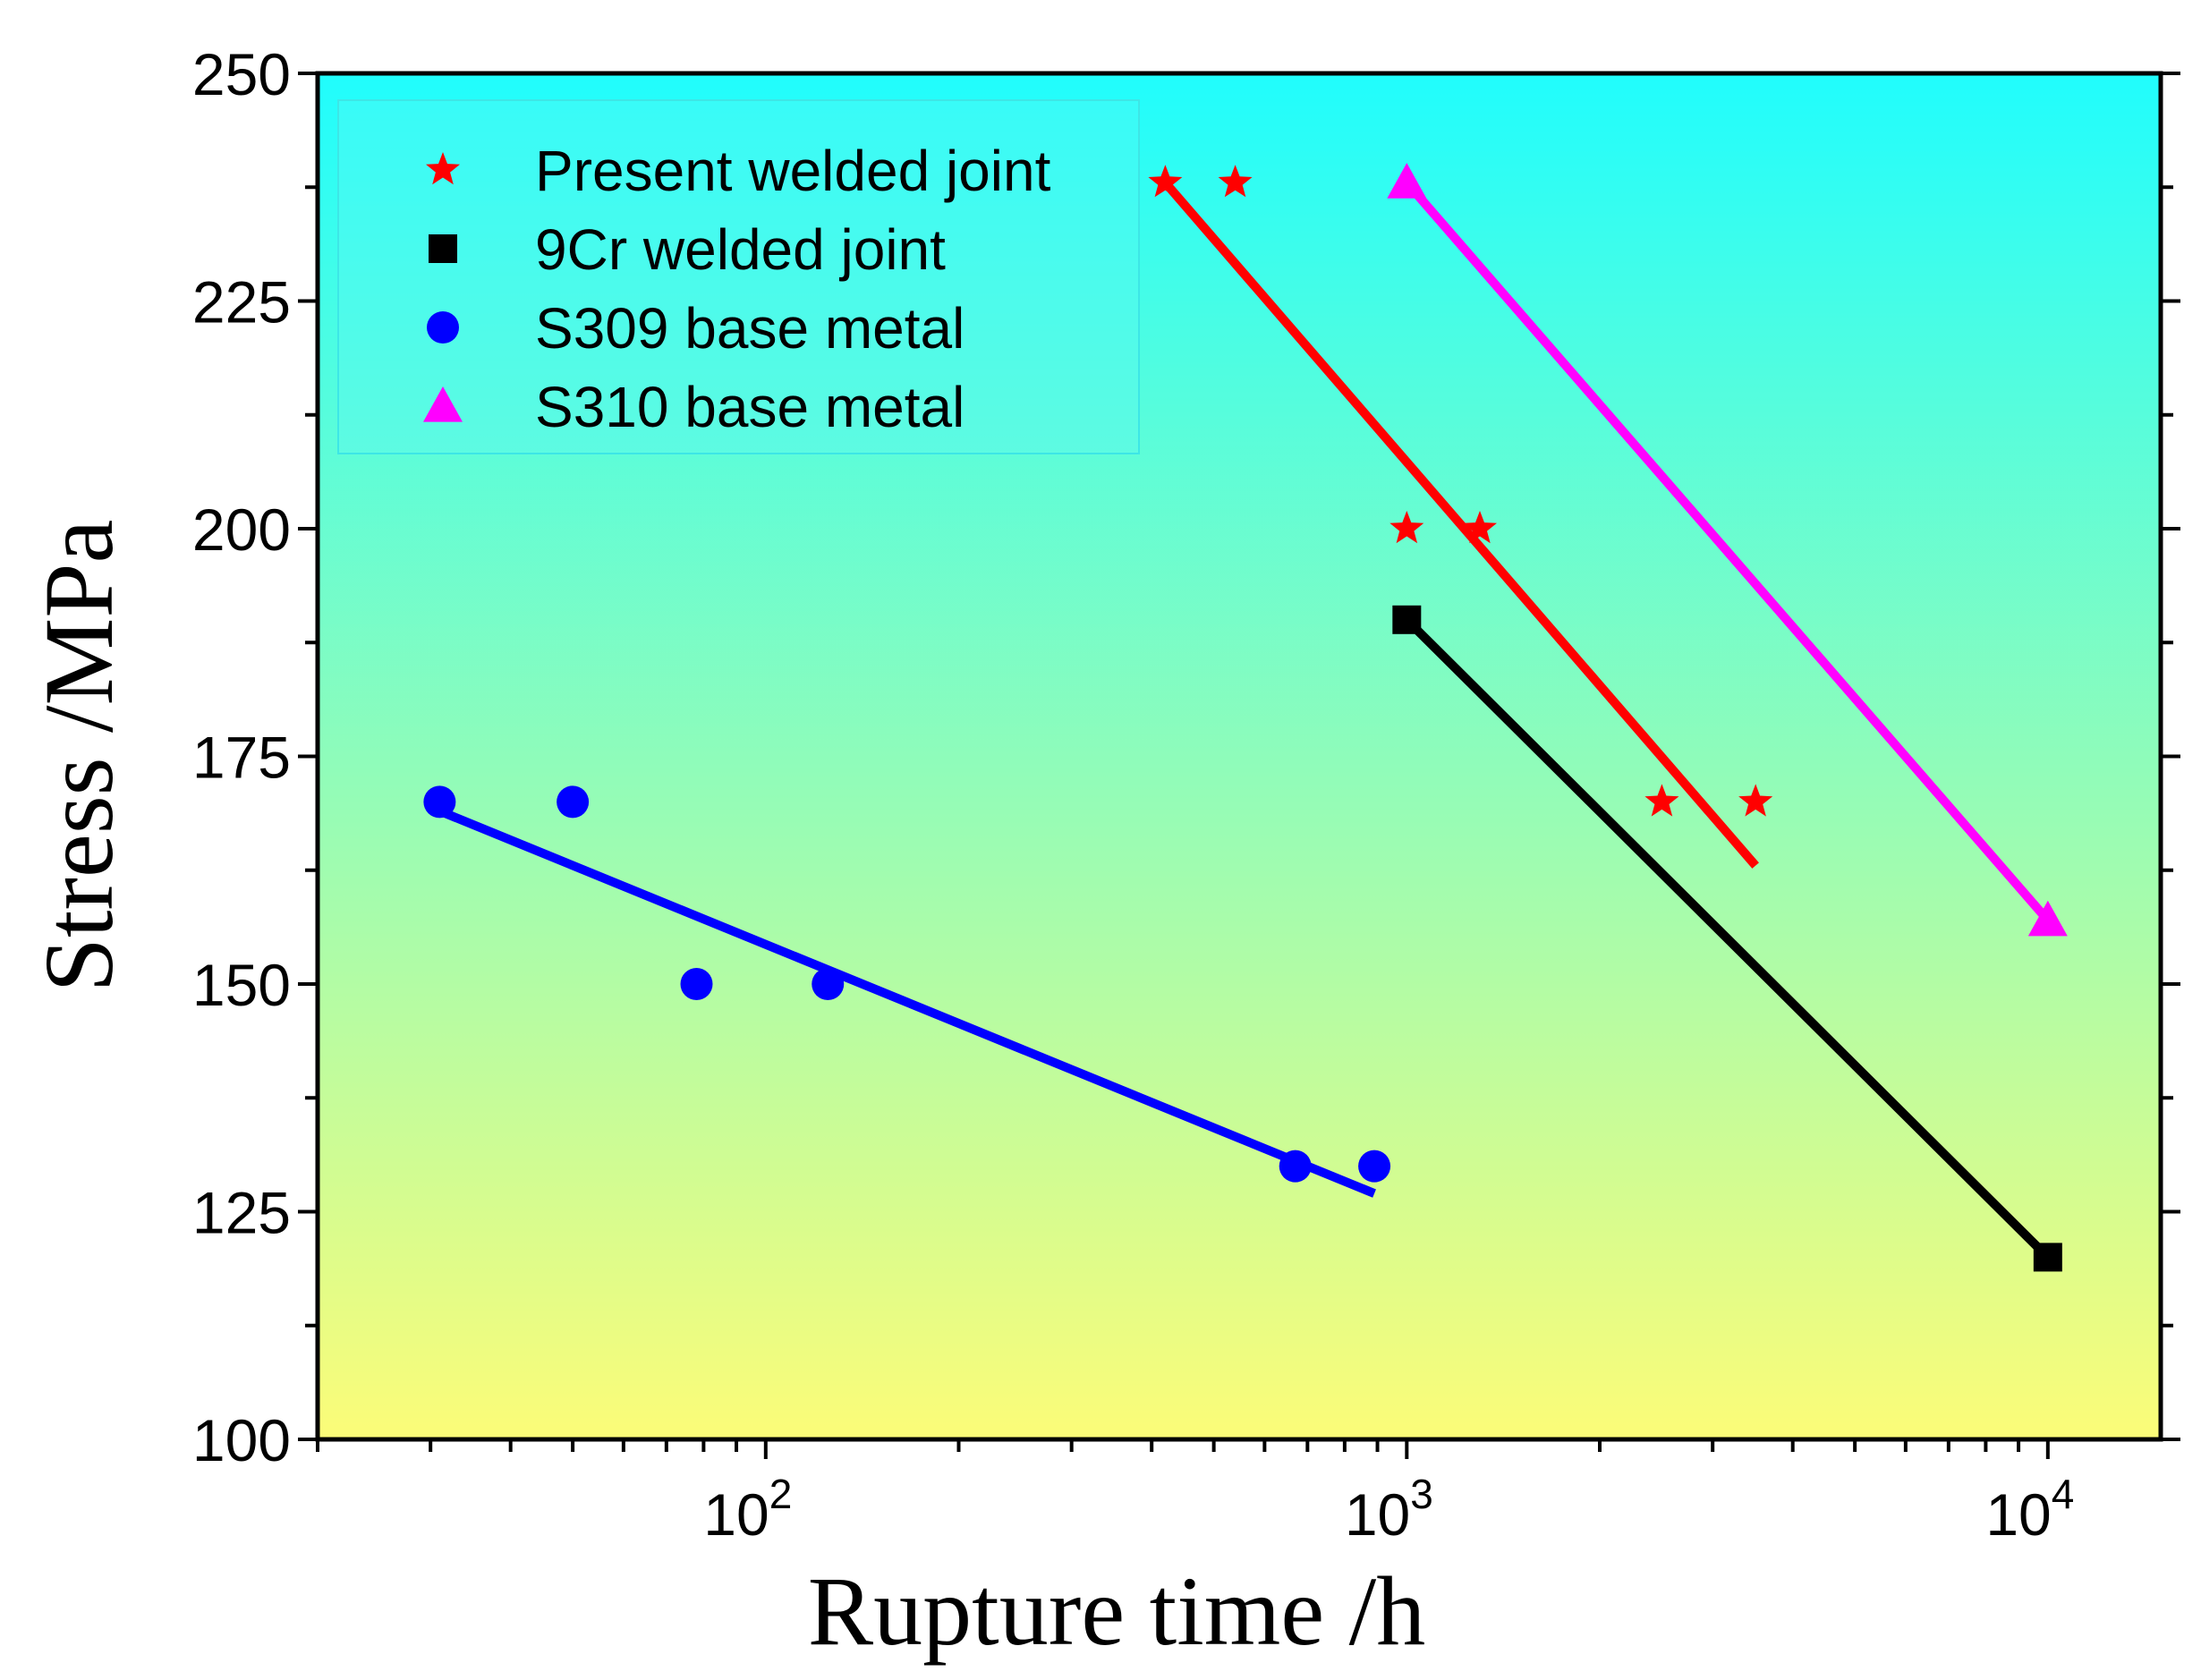 The height and width of the screenshot is (1680, 2201). I want to click on y-tick-label: 125, so click(241, 1213).